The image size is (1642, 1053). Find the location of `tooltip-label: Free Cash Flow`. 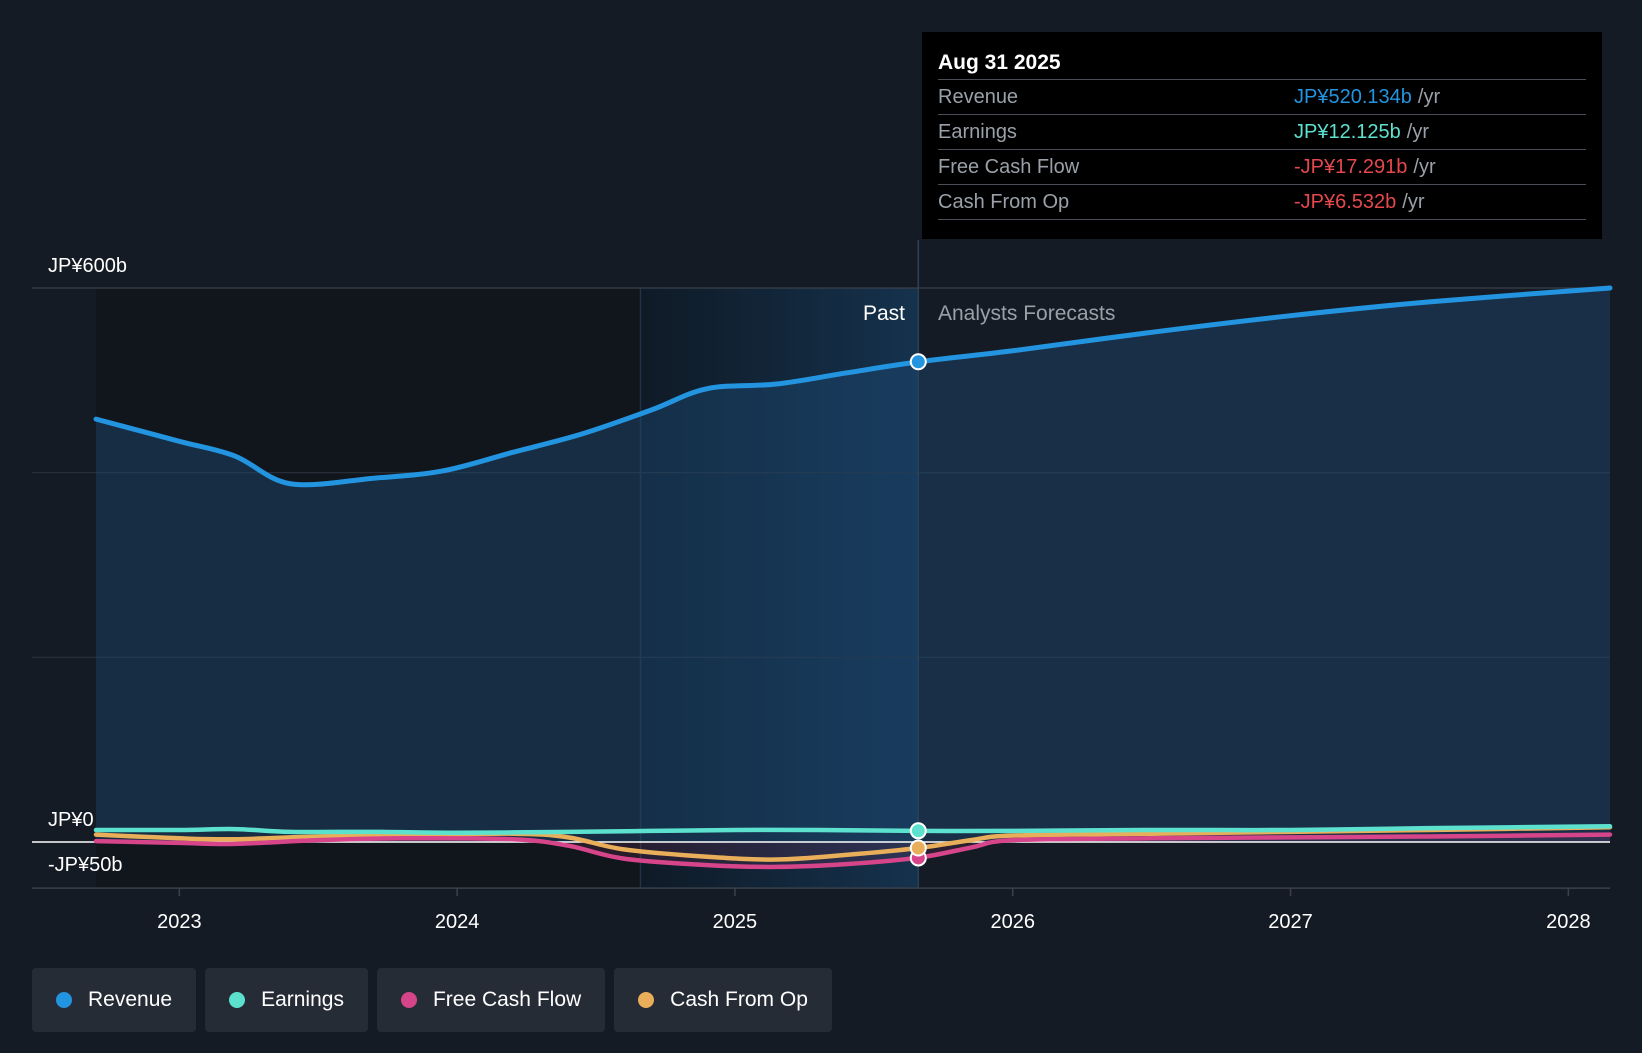

tooltip-label: Free Cash Flow is located at coordinates (1009, 167).